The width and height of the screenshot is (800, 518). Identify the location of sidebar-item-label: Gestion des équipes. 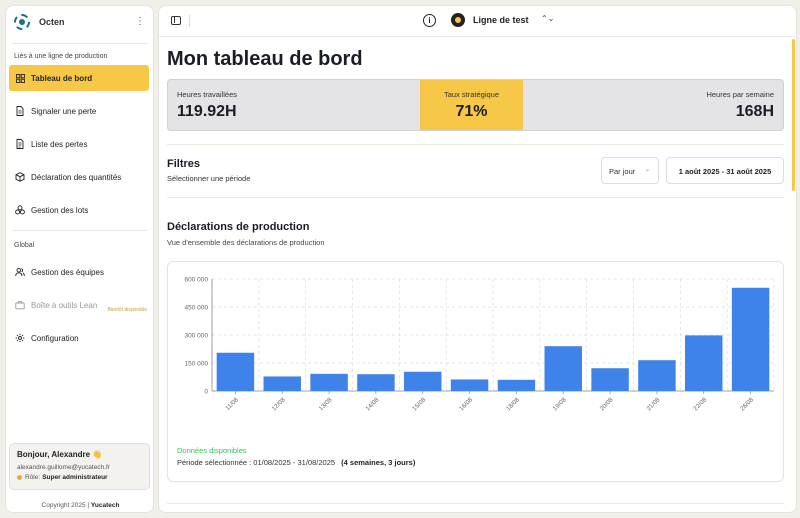
(67, 272).